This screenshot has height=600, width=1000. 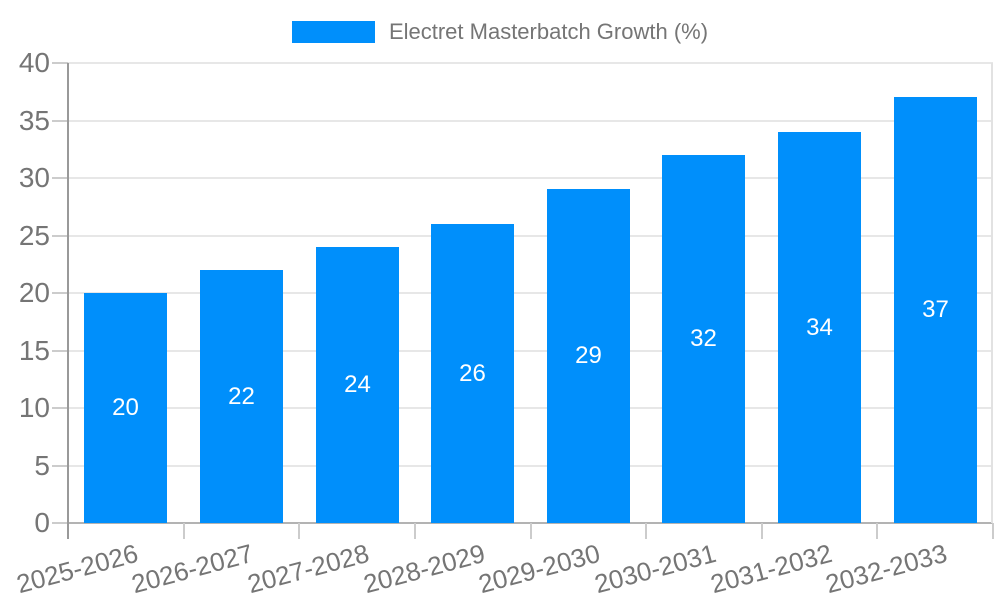 I want to click on bar: 32, so click(x=703, y=339).